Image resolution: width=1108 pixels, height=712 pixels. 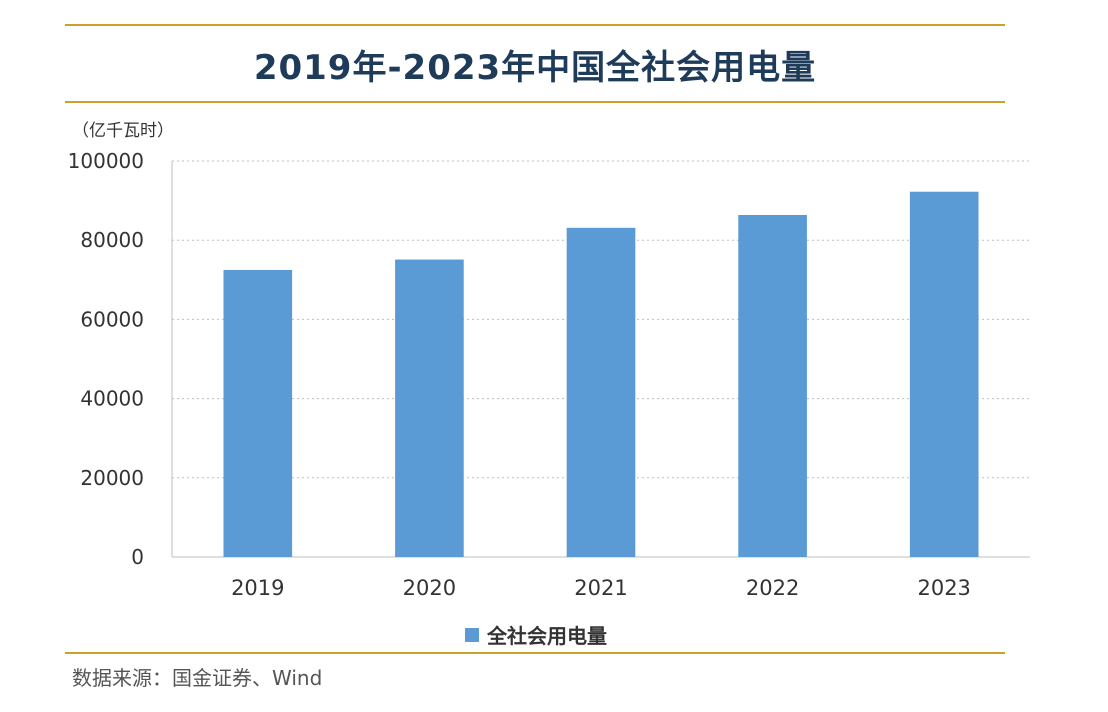 I want to click on legend-label: 全社会用电量, so click(x=547, y=636).